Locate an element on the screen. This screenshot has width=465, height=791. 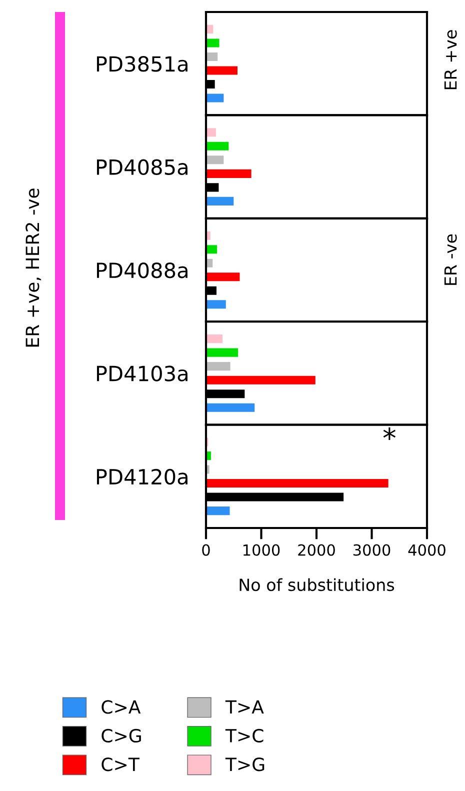
y-tick-label: PD4103a is located at coordinates (142, 374).